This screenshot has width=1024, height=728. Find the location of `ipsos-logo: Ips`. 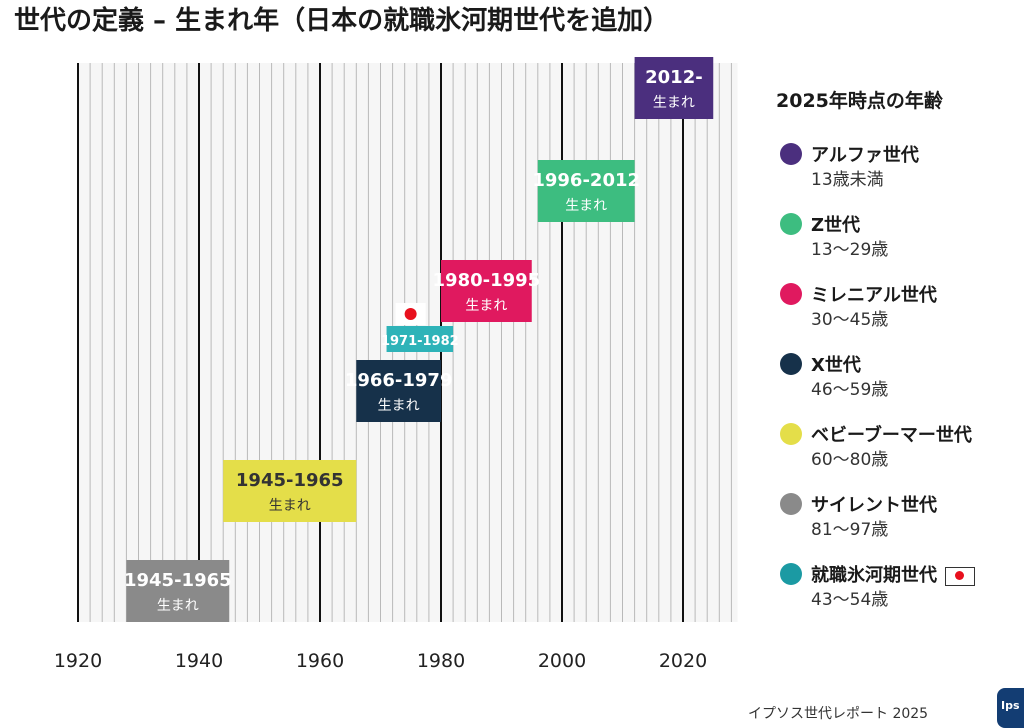

ipsos-logo: Ips is located at coordinates (1010, 708).